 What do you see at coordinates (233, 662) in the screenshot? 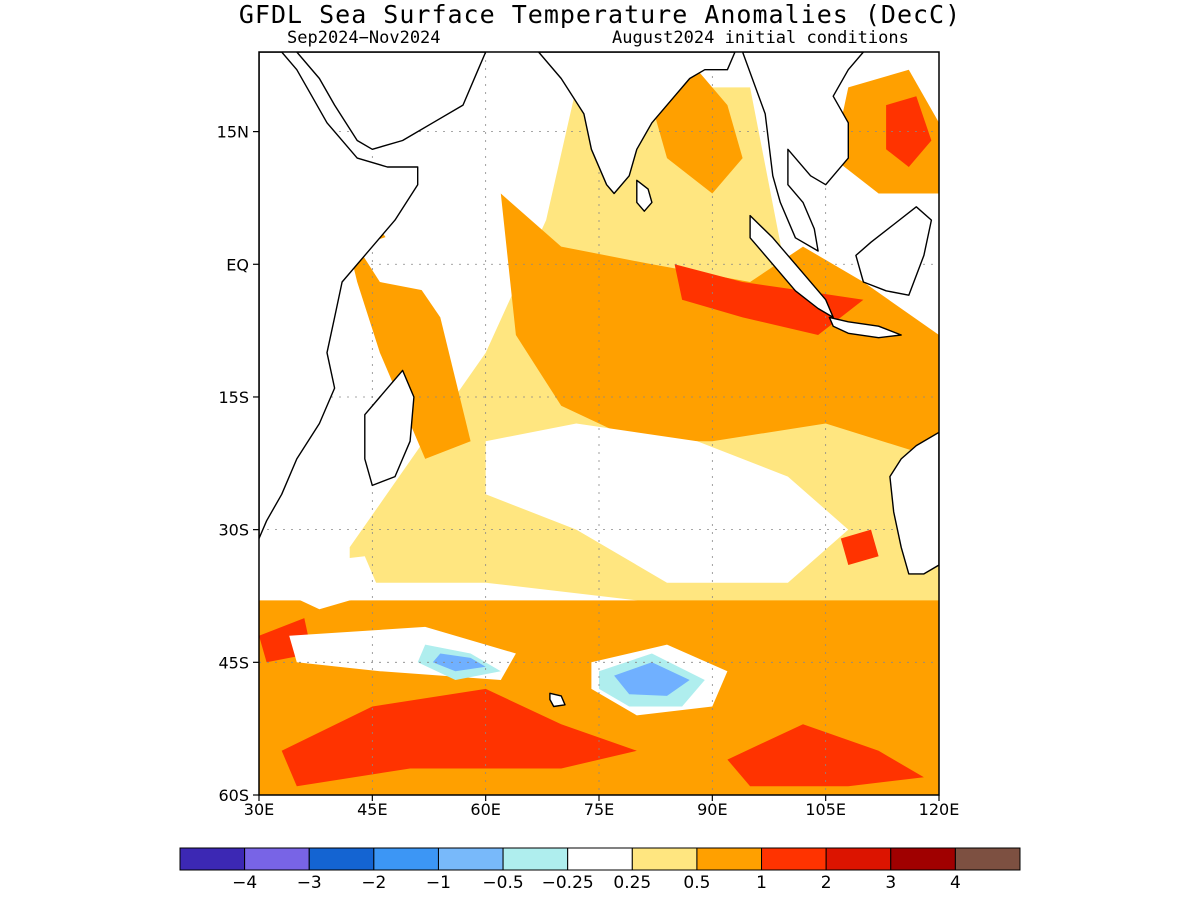
I see `lat-tick-label-4: 45S` at bounding box center [233, 662].